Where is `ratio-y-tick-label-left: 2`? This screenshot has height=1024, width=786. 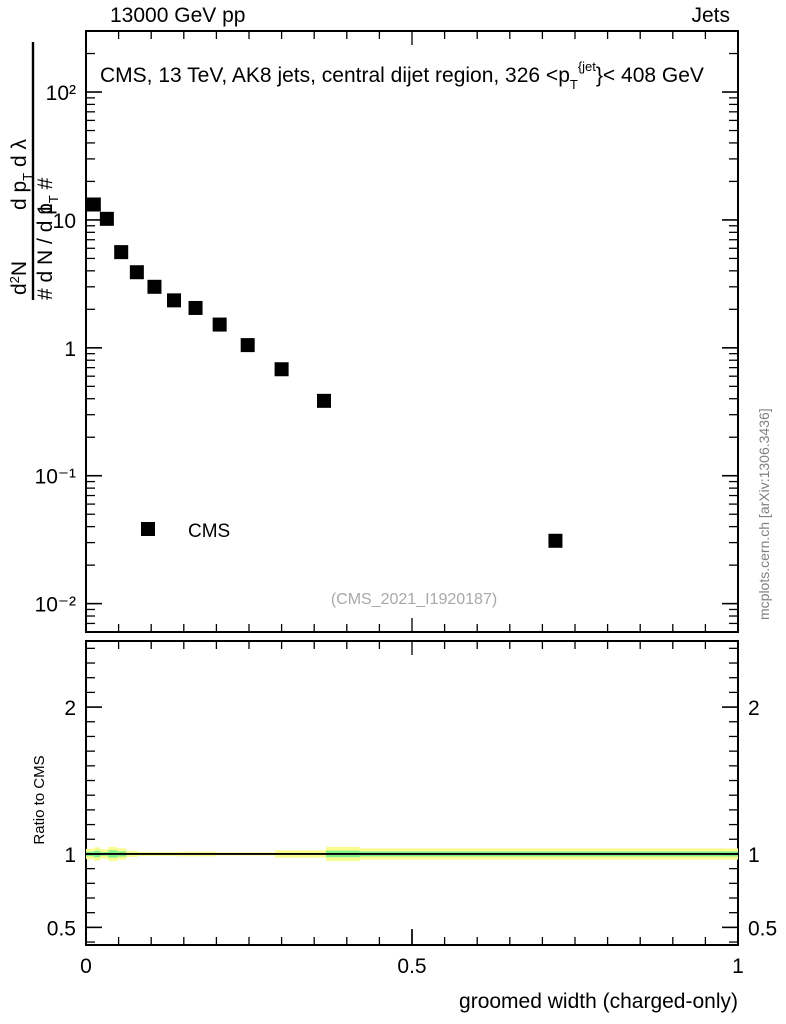 ratio-y-tick-label-left: 2 is located at coordinates (70, 708).